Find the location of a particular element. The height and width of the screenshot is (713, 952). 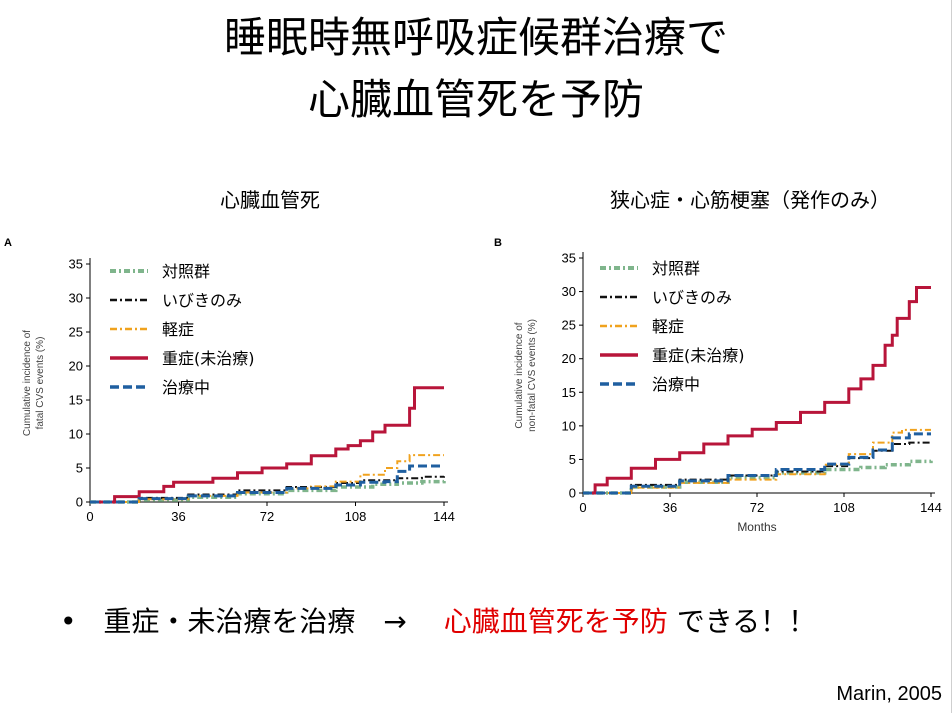

citation: Marin, 2005 is located at coordinates (889, 694).